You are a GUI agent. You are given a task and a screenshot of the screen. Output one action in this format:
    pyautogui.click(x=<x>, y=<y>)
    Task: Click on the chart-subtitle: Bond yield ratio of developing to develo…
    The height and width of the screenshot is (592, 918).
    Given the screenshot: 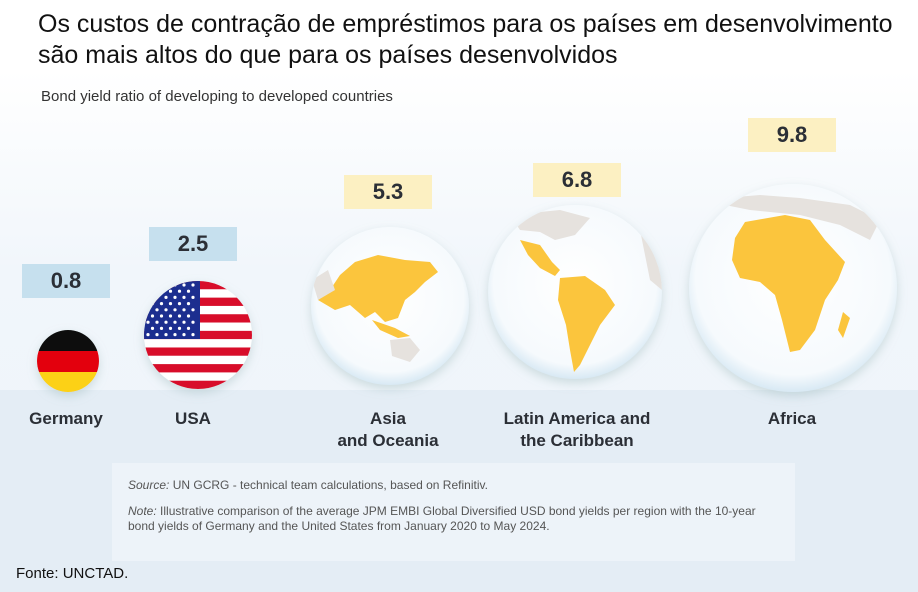 What is the action you would take?
    pyautogui.click(x=217, y=96)
    